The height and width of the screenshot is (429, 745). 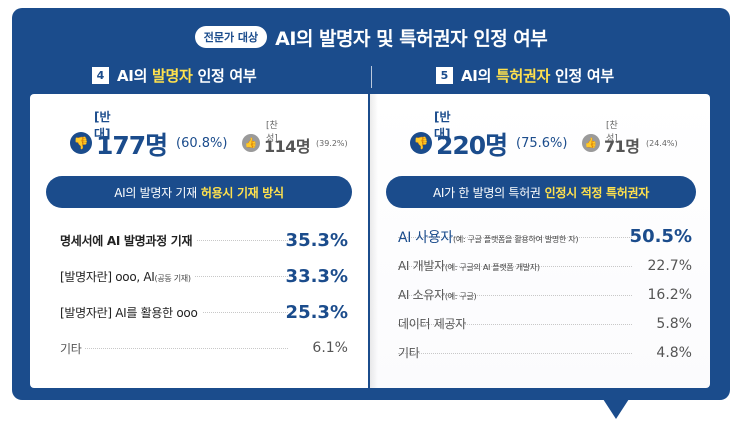 What do you see at coordinates (669, 294) in the screenshot?
I see `item-value: 16.2%` at bounding box center [669, 294].